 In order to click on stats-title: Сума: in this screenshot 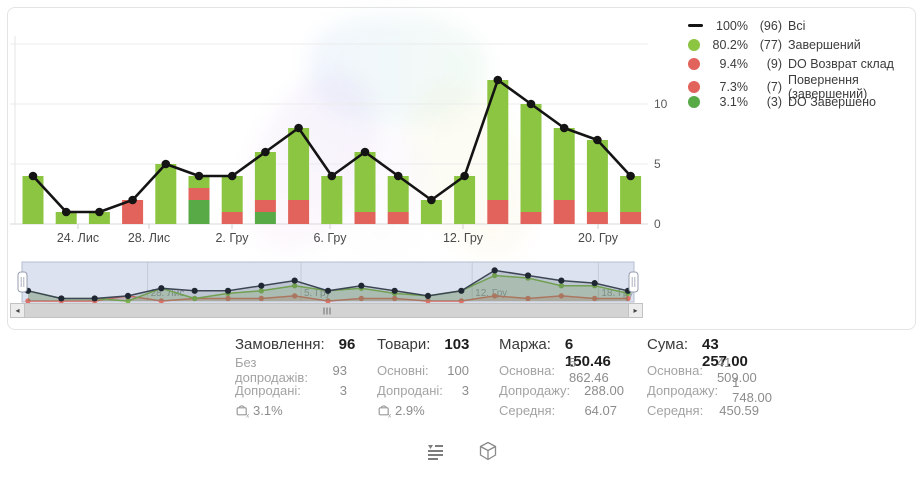, I will do `click(667, 344)`.